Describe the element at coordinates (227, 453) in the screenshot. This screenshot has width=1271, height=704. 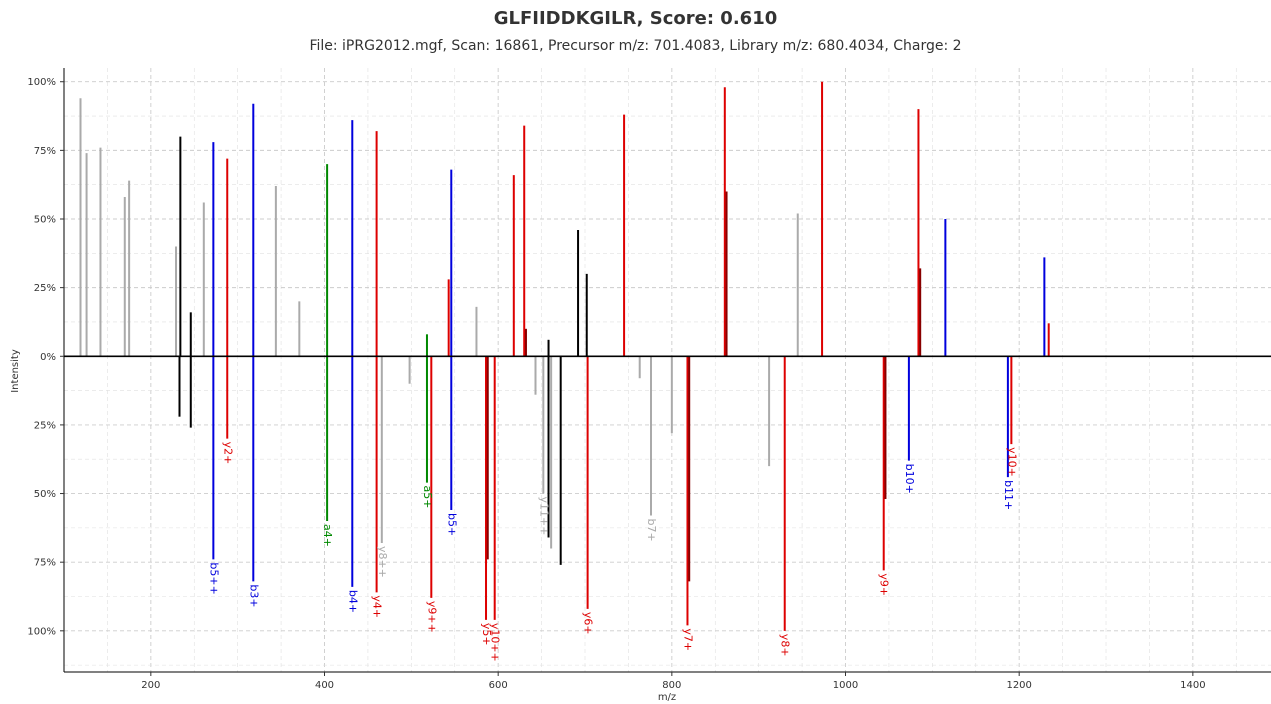
I see `peak-label: y2+` at that location.